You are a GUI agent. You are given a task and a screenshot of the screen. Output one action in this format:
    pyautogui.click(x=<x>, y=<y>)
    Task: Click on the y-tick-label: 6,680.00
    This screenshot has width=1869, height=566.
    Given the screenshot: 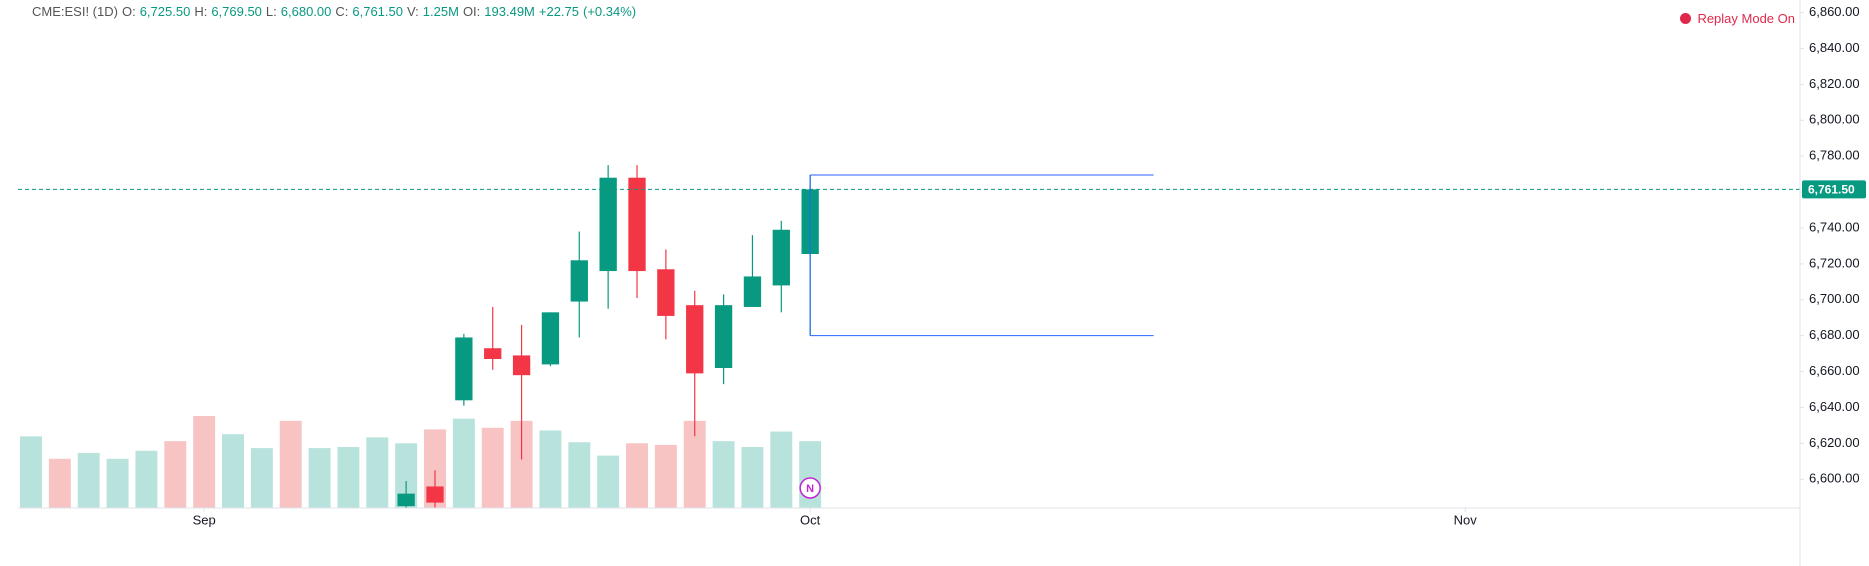 What is the action you would take?
    pyautogui.click(x=1834, y=334)
    